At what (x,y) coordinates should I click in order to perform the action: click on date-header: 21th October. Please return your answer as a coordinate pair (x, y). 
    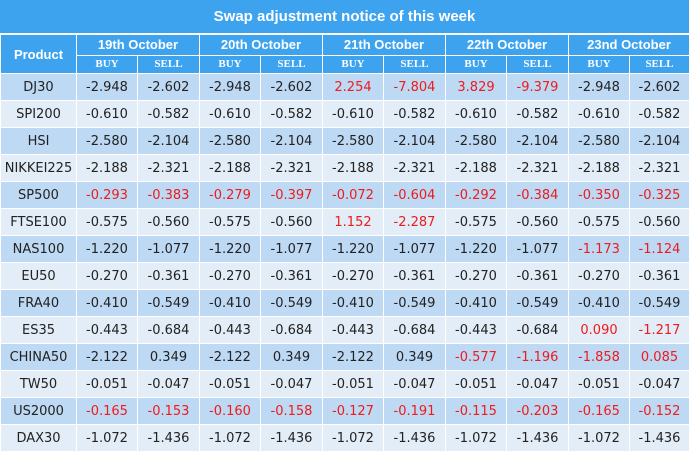
    Looking at the image, I should click on (384, 45).